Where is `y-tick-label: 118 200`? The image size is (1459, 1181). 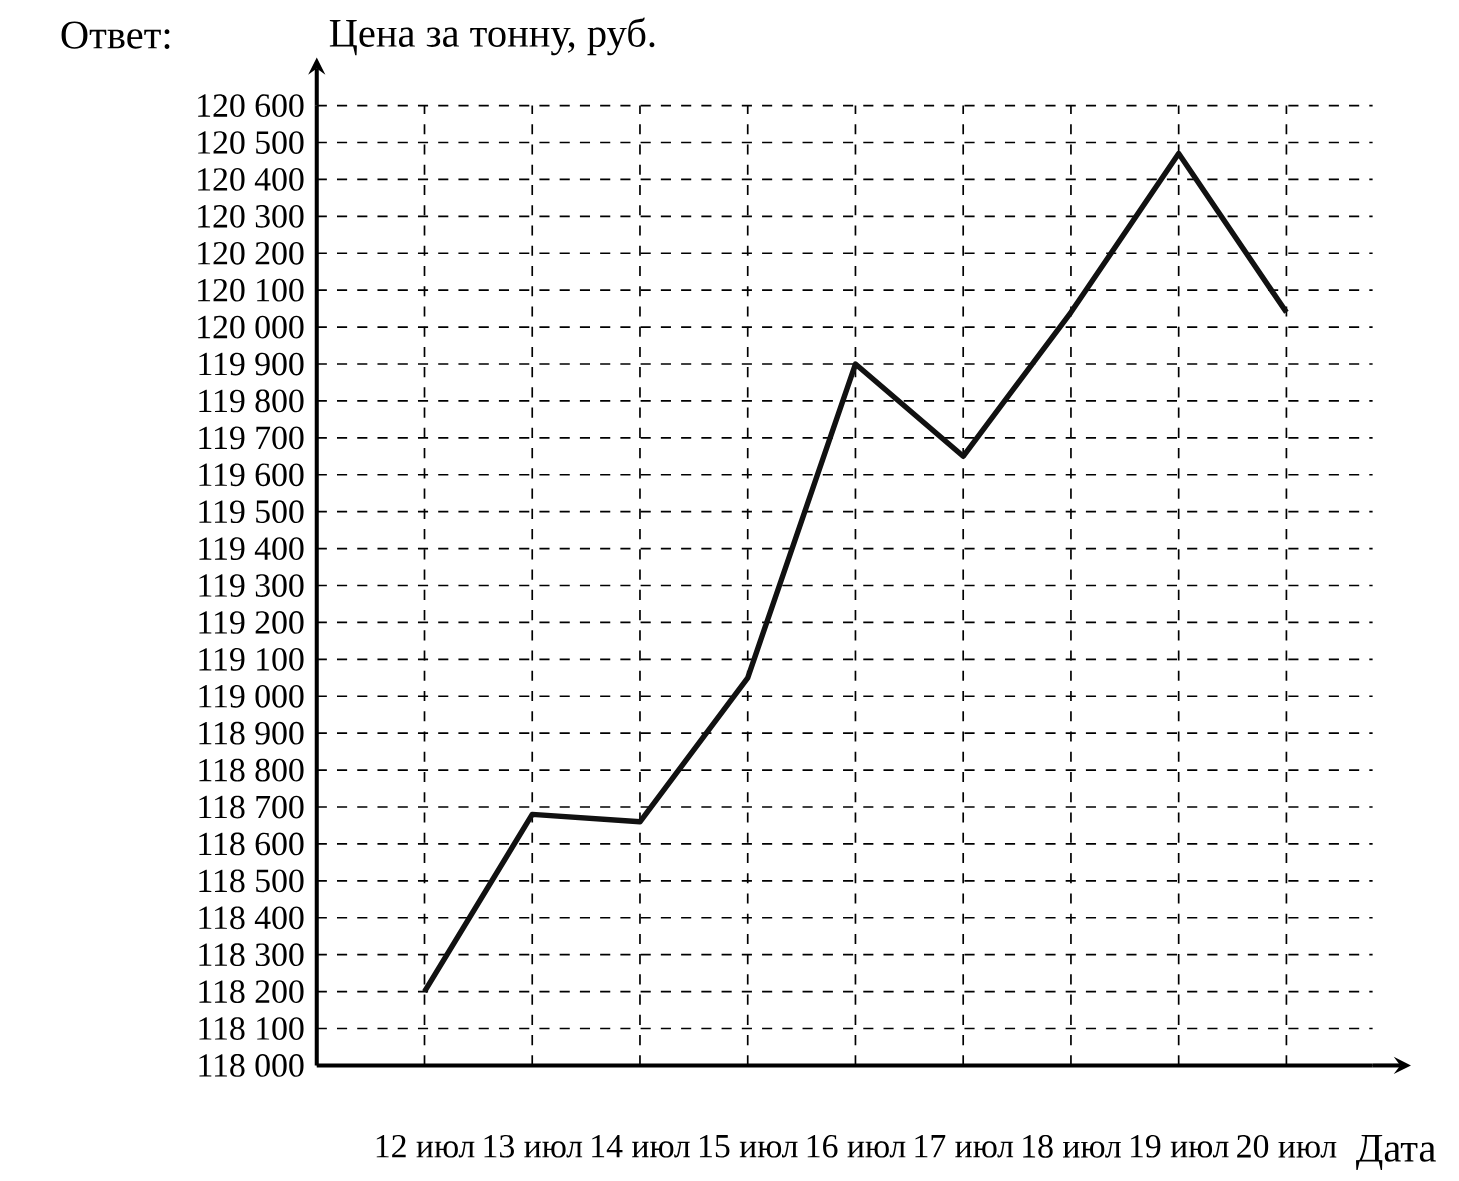 y-tick-label: 118 200 is located at coordinates (251, 991).